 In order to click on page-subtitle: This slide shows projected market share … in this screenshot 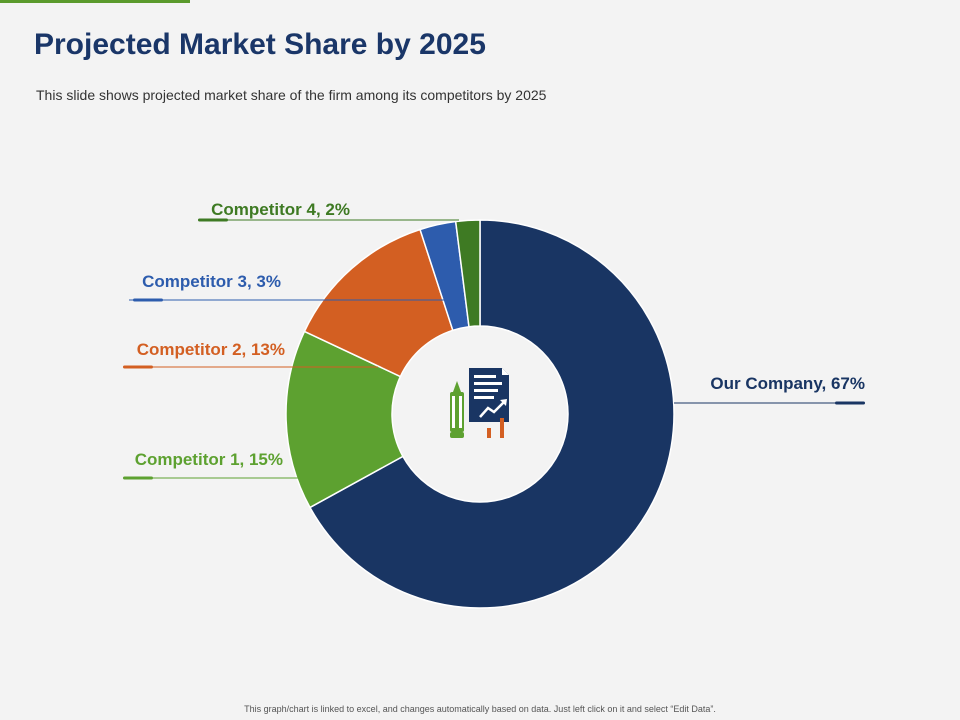, I will do `click(291, 95)`.